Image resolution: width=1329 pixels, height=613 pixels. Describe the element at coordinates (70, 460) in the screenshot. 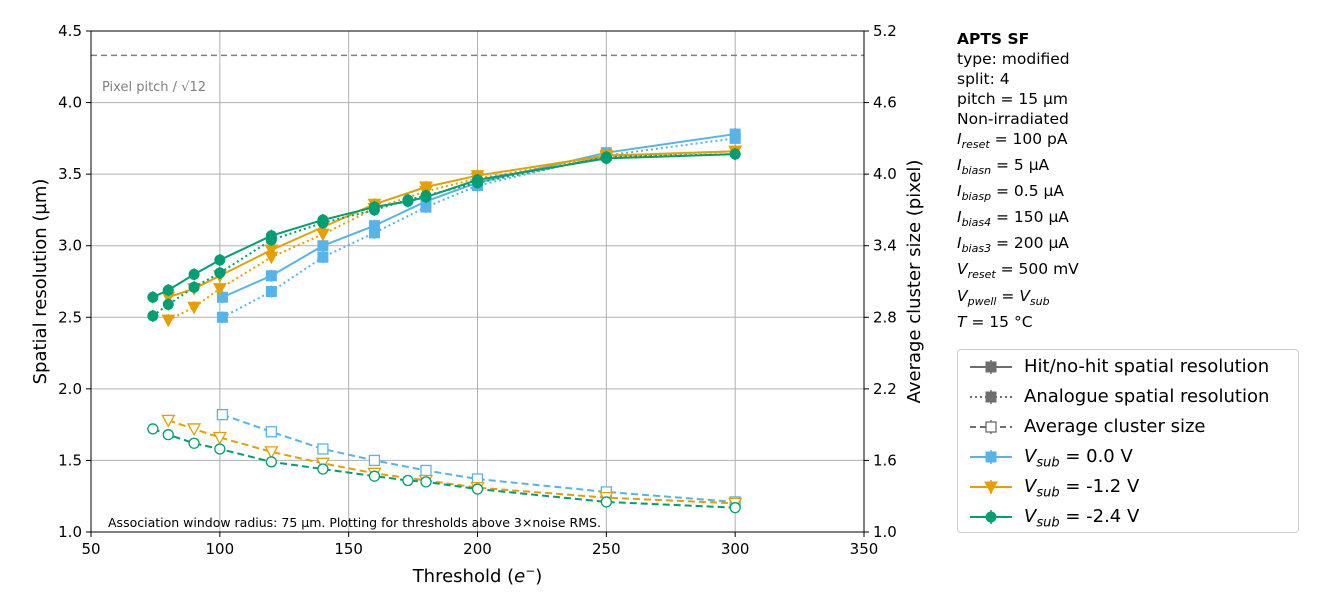

I see `y-tick-label: 1.5` at that location.